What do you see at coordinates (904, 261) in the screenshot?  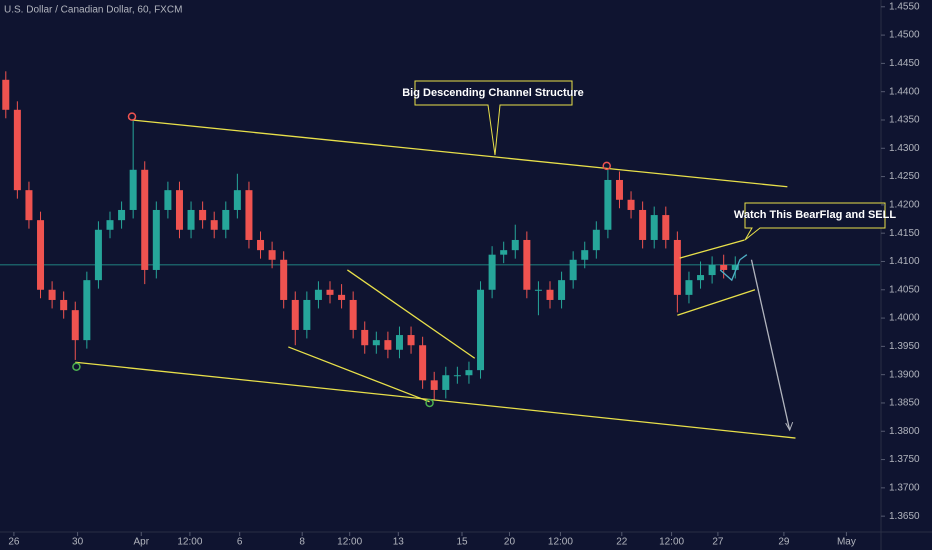 I see `y-tick-label: 1.4100` at bounding box center [904, 261].